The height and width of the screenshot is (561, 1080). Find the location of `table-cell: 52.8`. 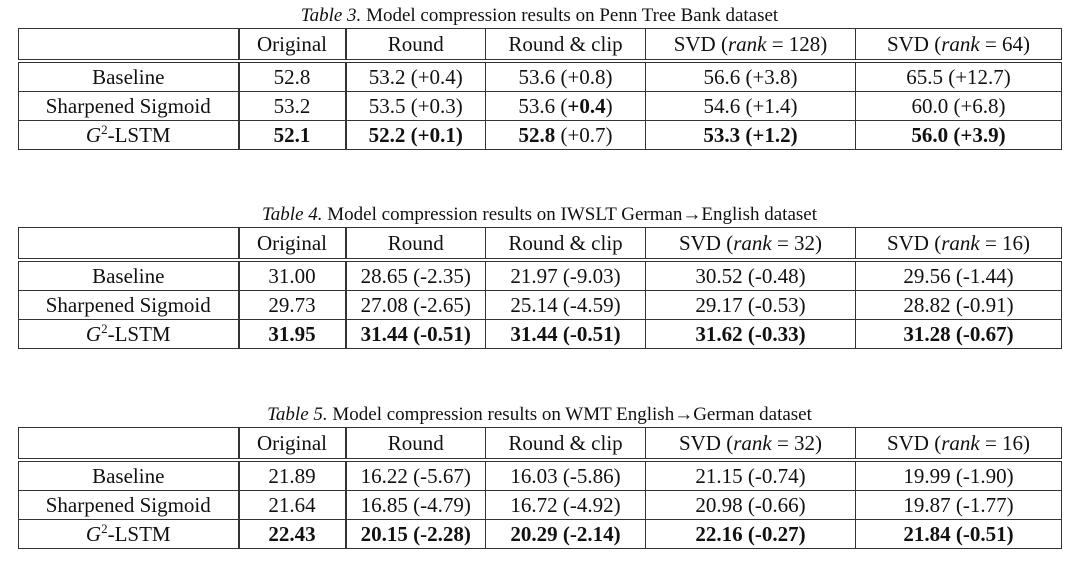

table-cell: 52.8 is located at coordinates (292, 76).